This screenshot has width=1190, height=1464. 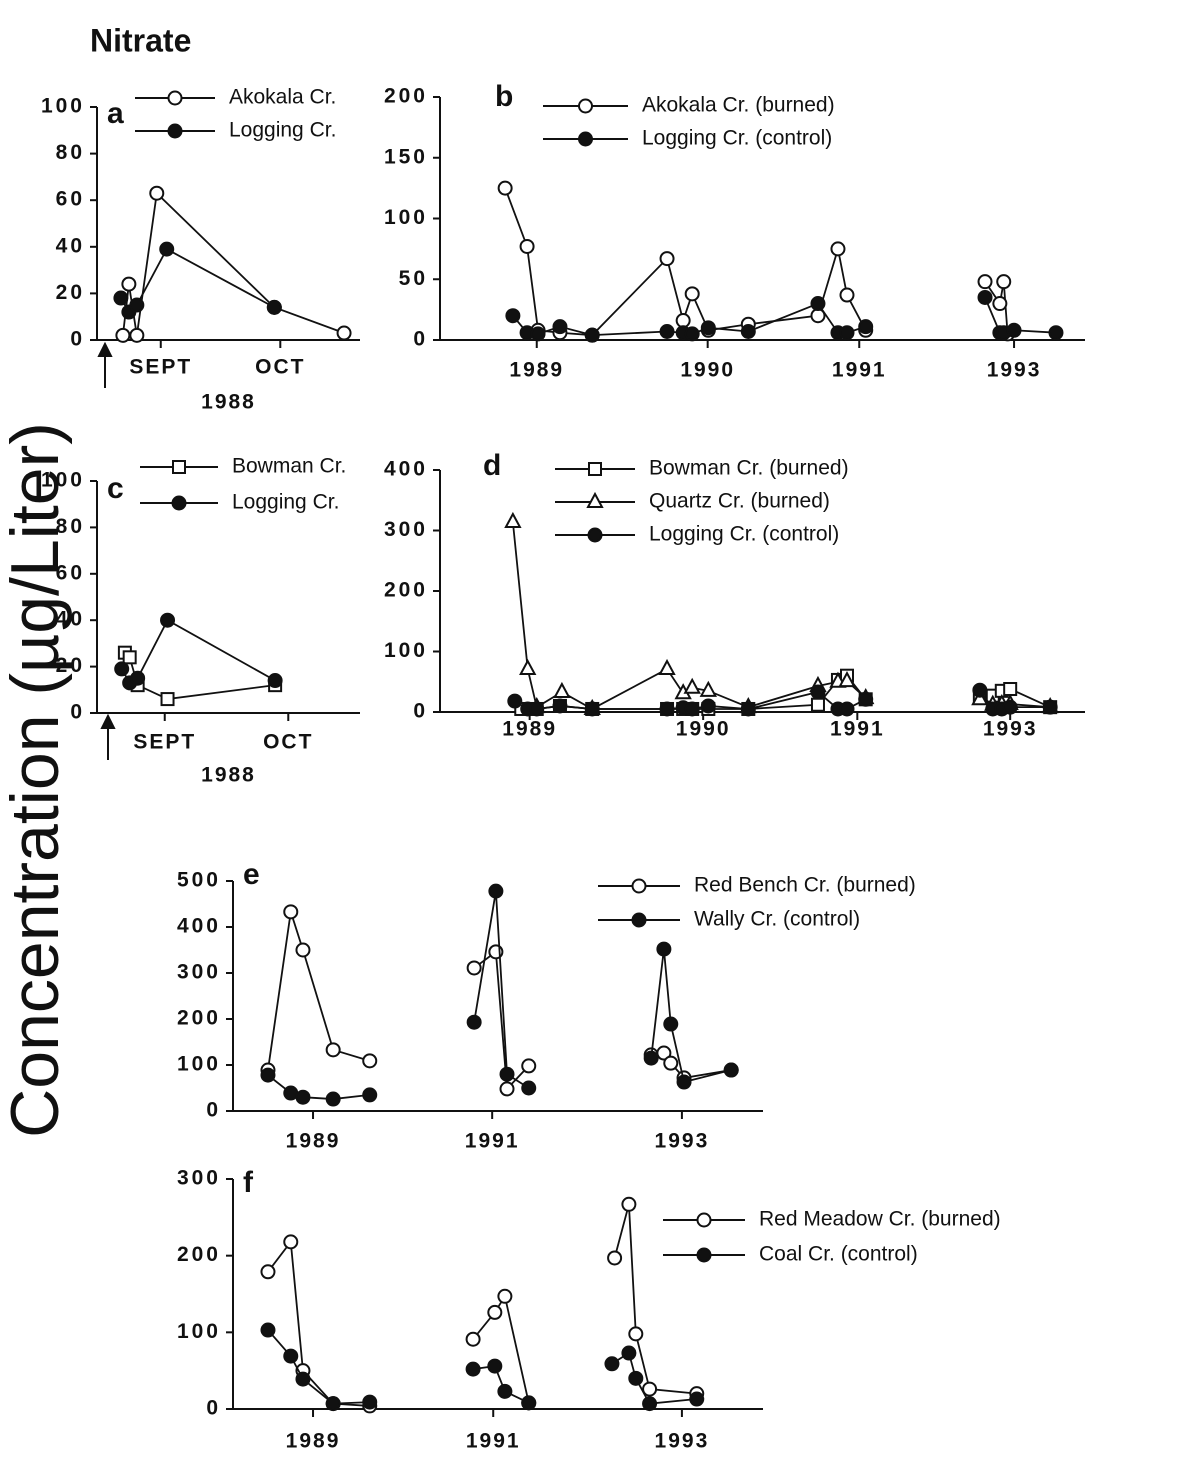 I want to click on y-tick-label: 0, so click(x=213, y=1408).